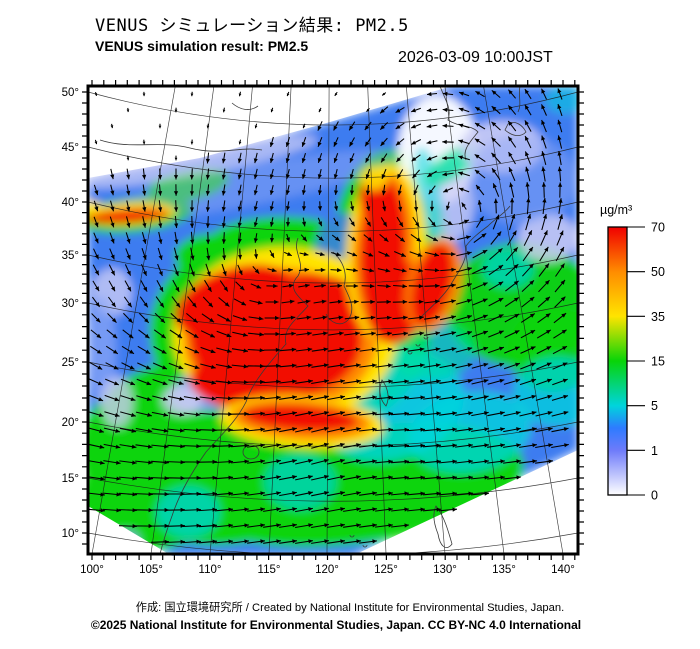 The image size is (700, 649). Describe the element at coordinates (616, 210) in the screenshot. I see `colorbar-unit-label: µg/m³` at that location.